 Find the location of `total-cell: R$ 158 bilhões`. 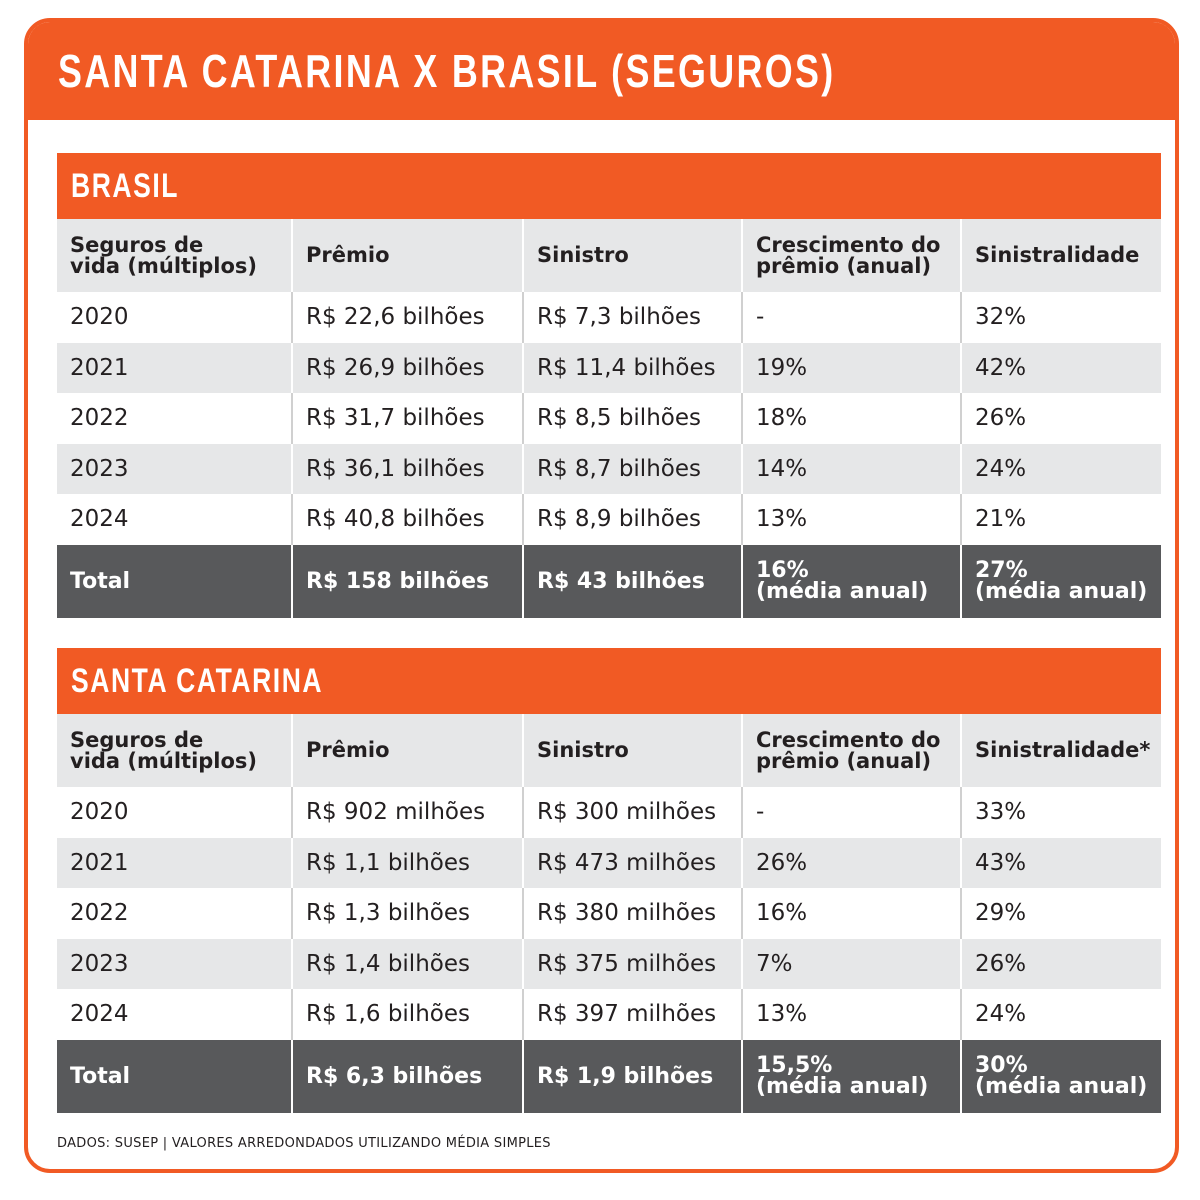

total-cell: R$ 158 bilhões is located at coordinates (407, 581).